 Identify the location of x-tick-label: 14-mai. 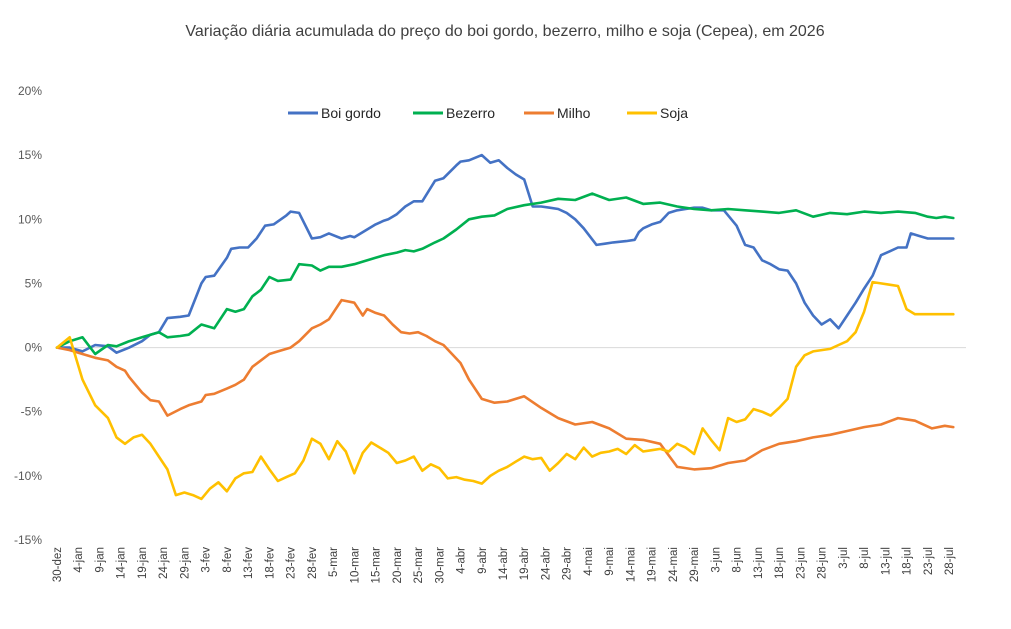
(631, 564).